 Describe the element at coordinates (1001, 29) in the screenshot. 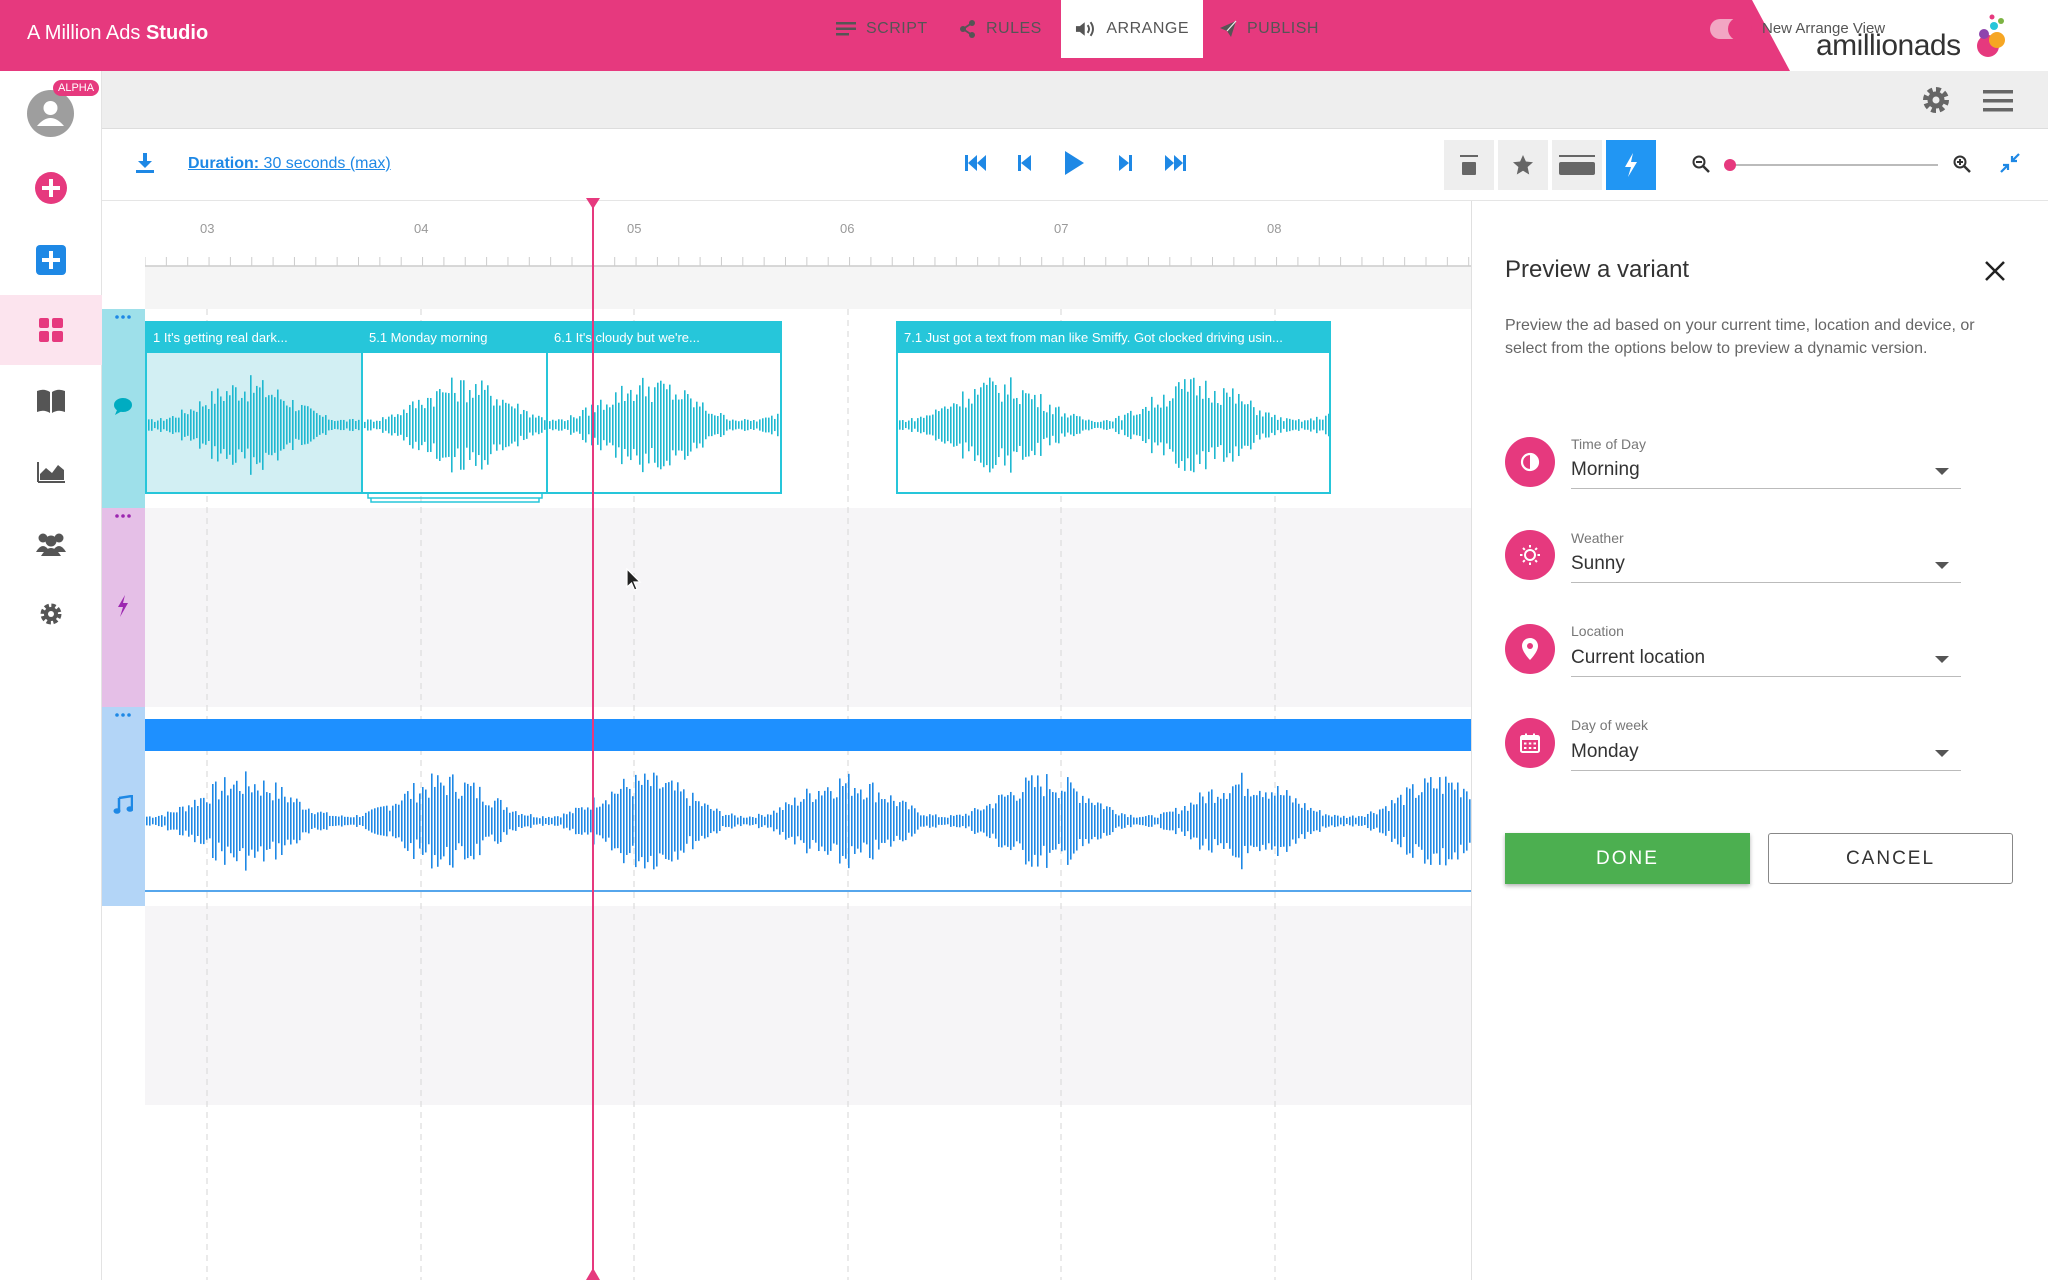

I see `tab-rules: RULES` at that location.